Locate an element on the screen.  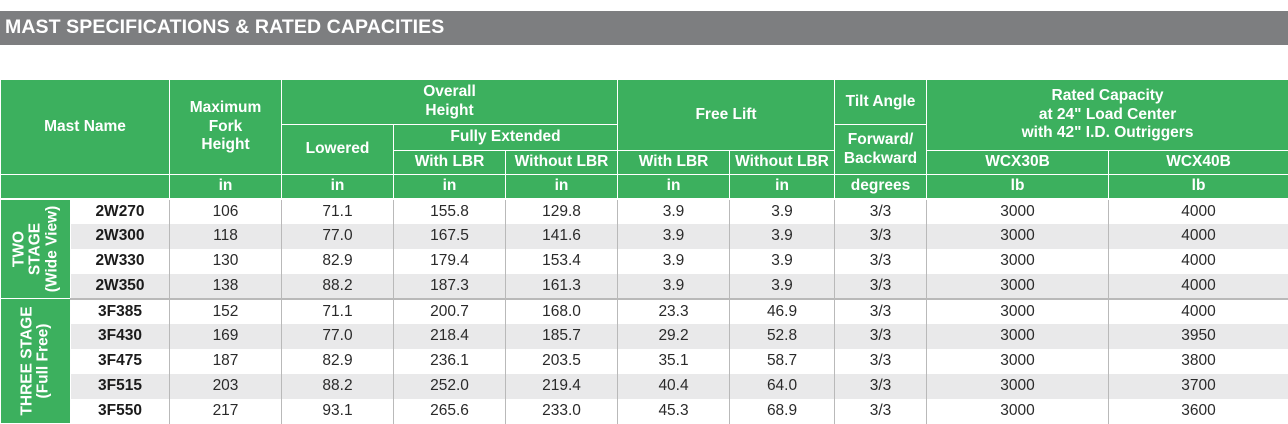
forward-backward-header: Forward/ Backward is located at coordinates (881, 149).